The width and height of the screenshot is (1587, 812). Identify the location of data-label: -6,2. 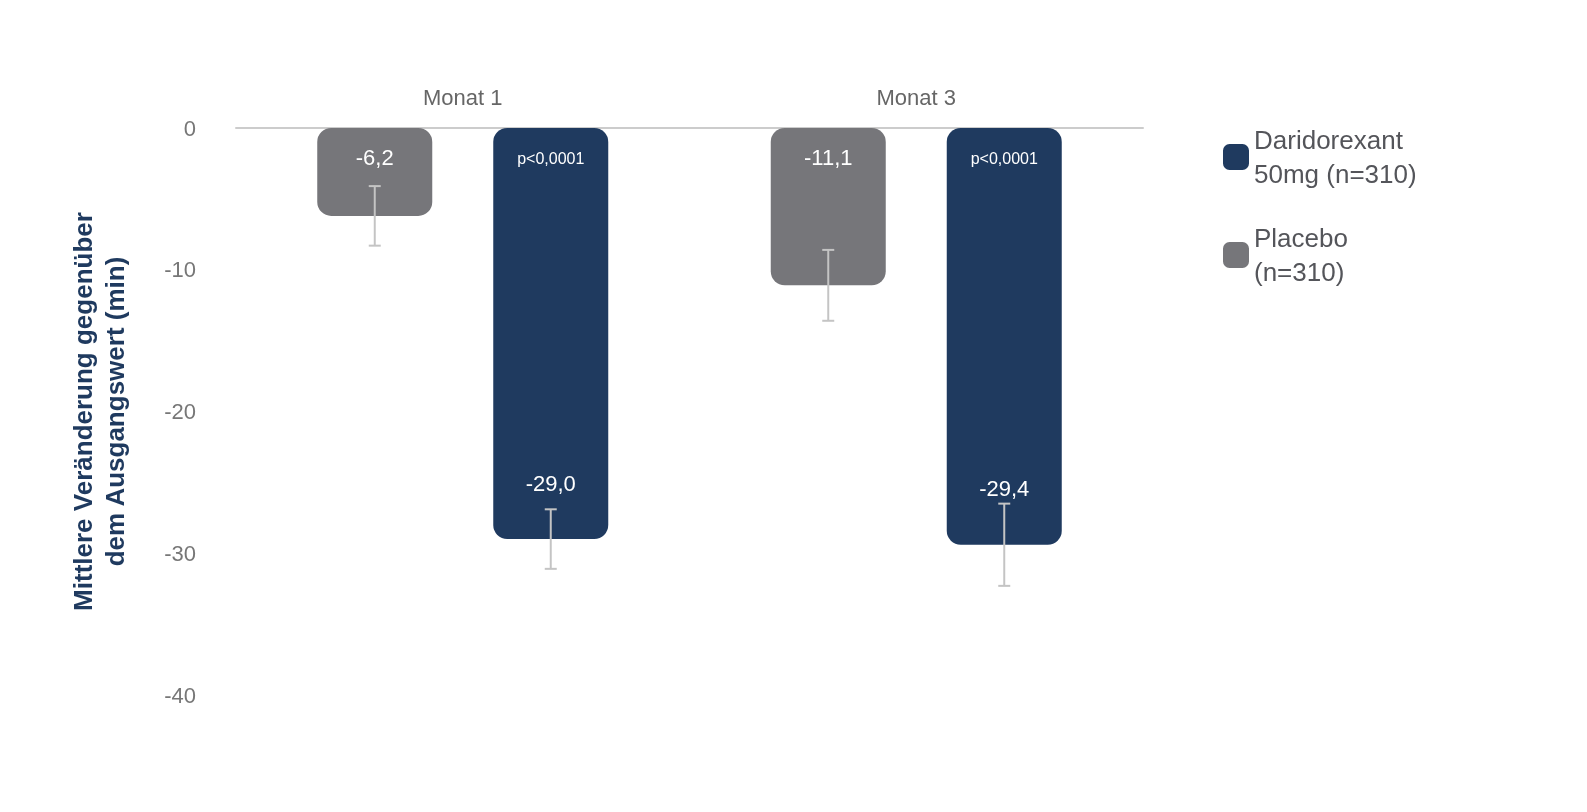
(374, 157).